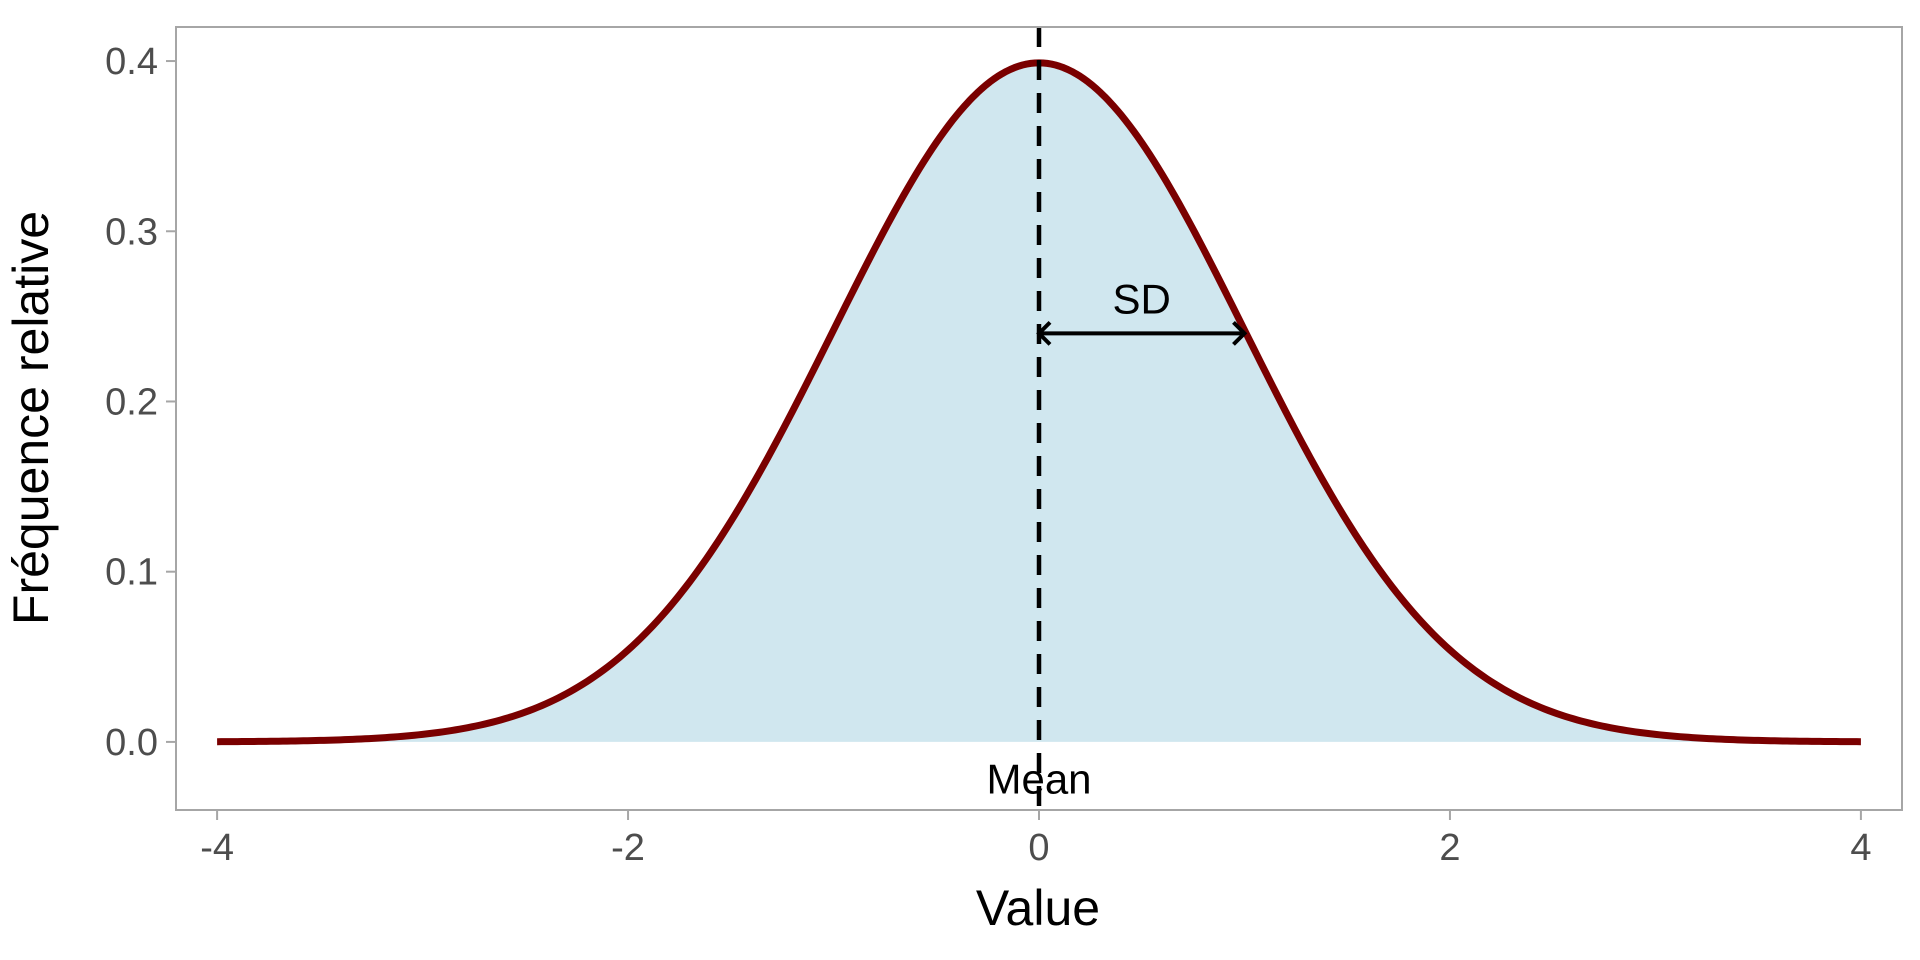 Image resolution: width=1920 pixels, height=960 pixels. Describe the element at coordinates (1044, 333) in the screenshot. I see `sd-arrow-head-left` at that location.